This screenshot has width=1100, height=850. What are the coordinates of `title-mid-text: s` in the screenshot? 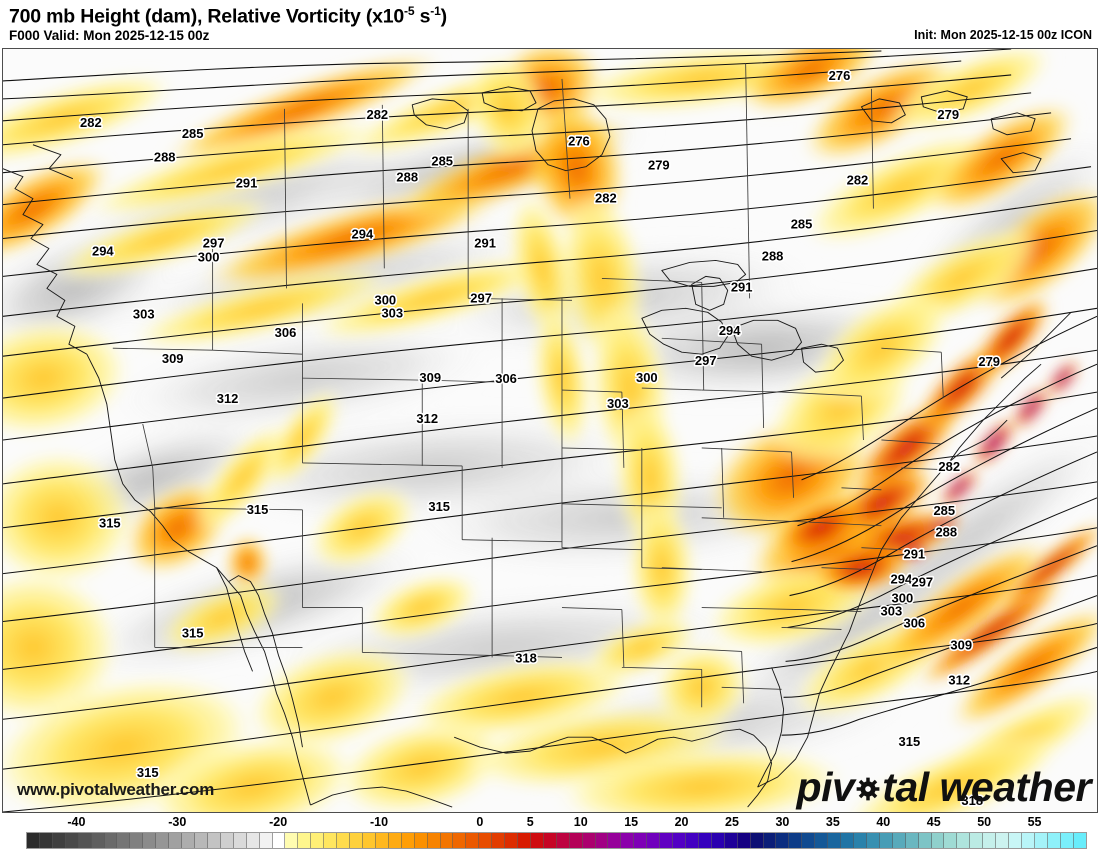 It's located at (422, 16).